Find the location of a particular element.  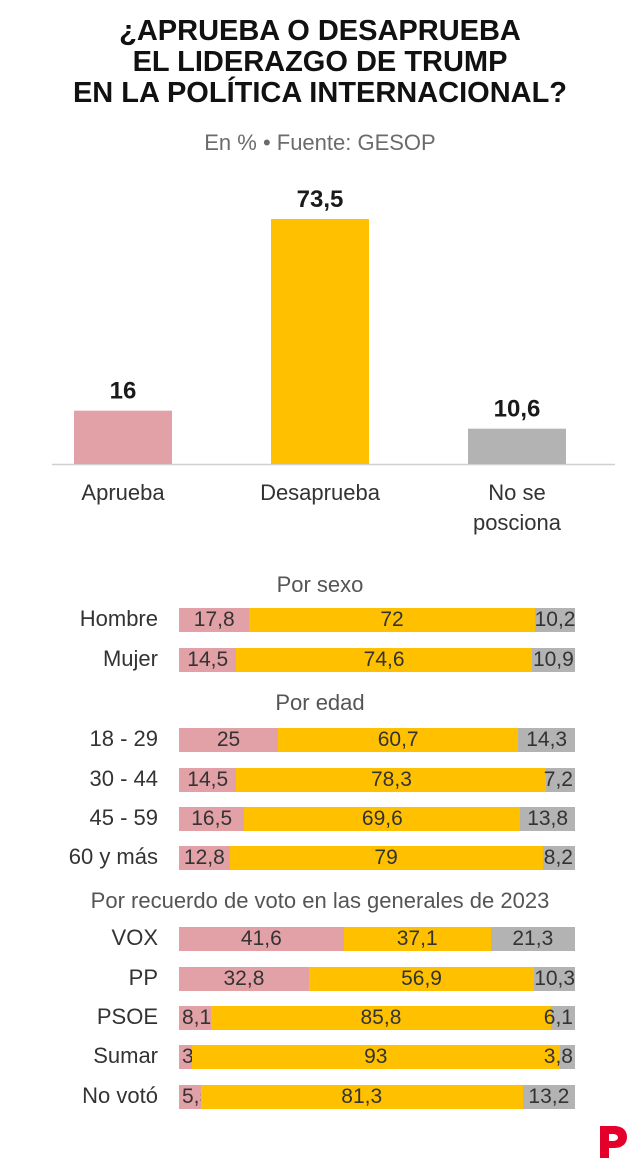

stacked-bar: 16,5 69,6 13,8 is located at coordinates (377, 819).